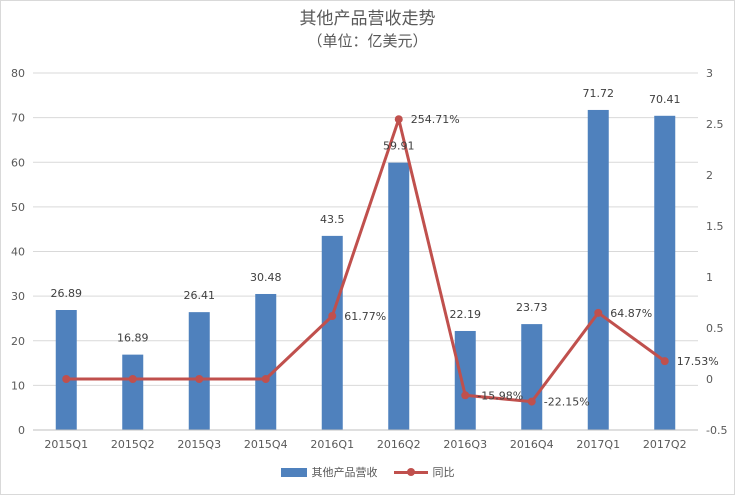 This screenshot has height=495, width=735. I want to click on chart-title: 其他产品营收走势, so click(367, 19).